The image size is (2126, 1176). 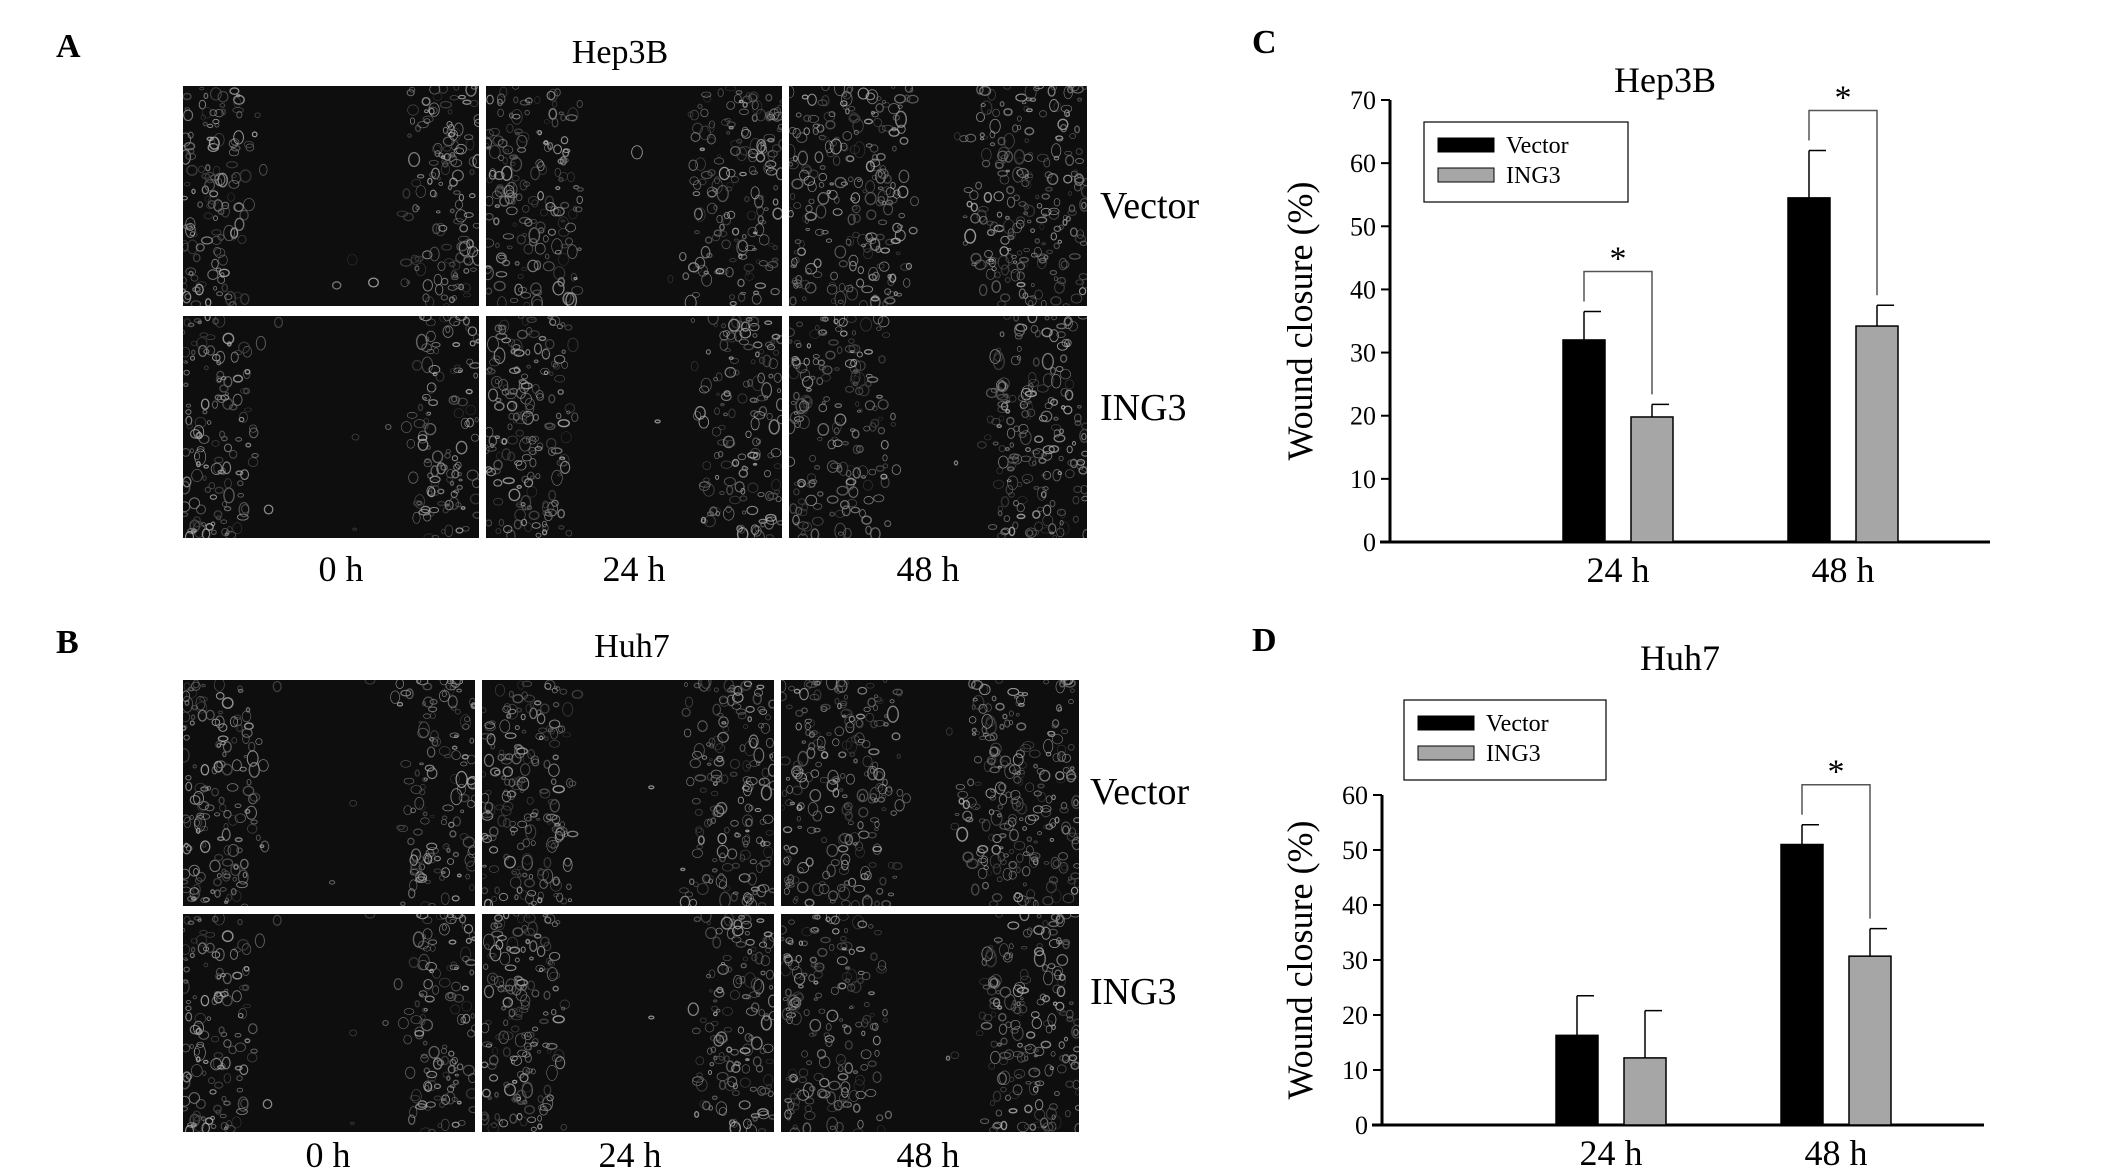 I want to click on chart-c-ytick-label: 40, so click(x=1363, y=289).